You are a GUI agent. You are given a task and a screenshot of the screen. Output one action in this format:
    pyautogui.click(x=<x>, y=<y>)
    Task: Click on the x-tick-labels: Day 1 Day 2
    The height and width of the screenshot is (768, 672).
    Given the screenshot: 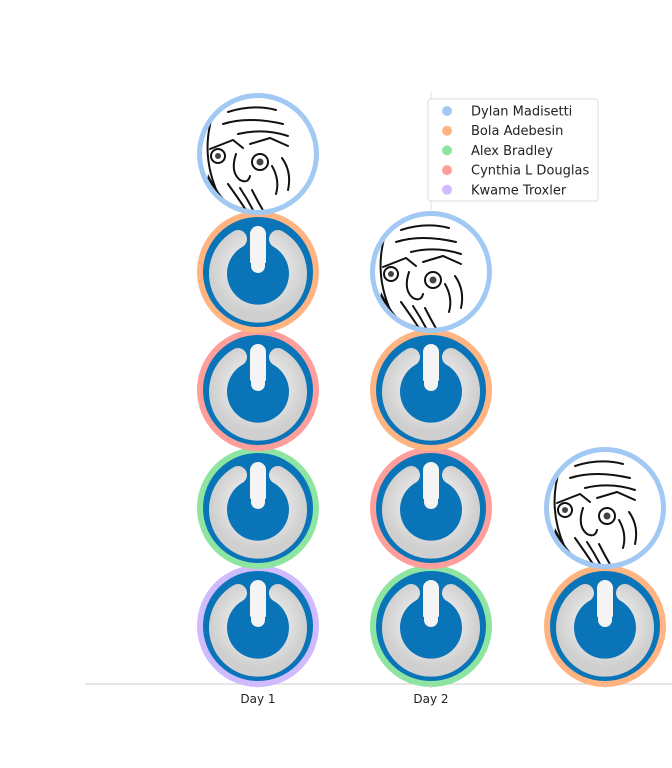 What is the action you would take?
    pyautogui.click(x=423, y=695)
    